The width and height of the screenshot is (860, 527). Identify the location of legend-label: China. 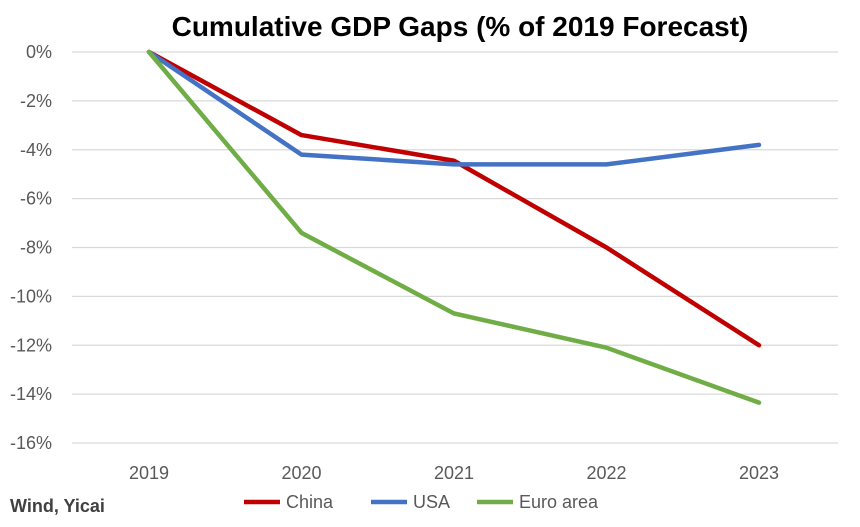
(310, 502).